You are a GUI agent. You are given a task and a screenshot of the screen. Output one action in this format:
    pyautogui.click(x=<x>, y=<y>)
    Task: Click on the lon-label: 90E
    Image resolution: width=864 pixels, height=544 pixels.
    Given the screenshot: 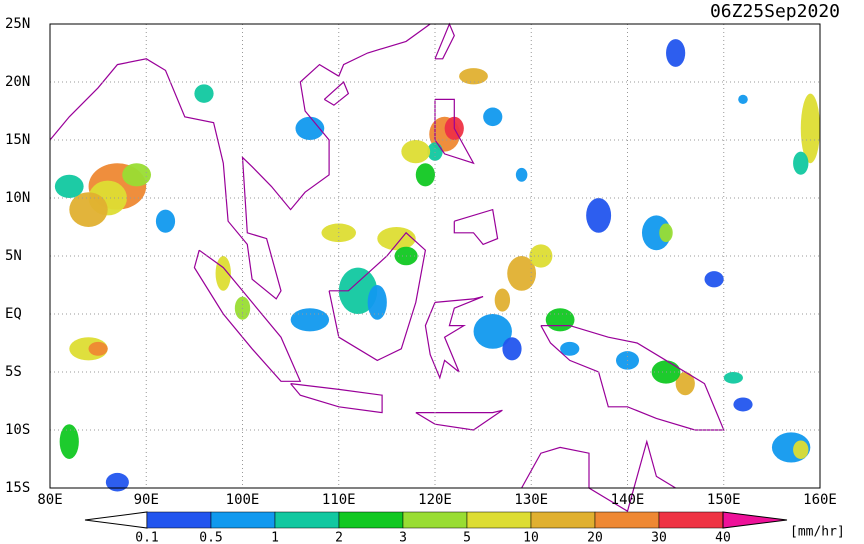 What is the action you would take?
    pyautogui.click(x=146, y=500)
    